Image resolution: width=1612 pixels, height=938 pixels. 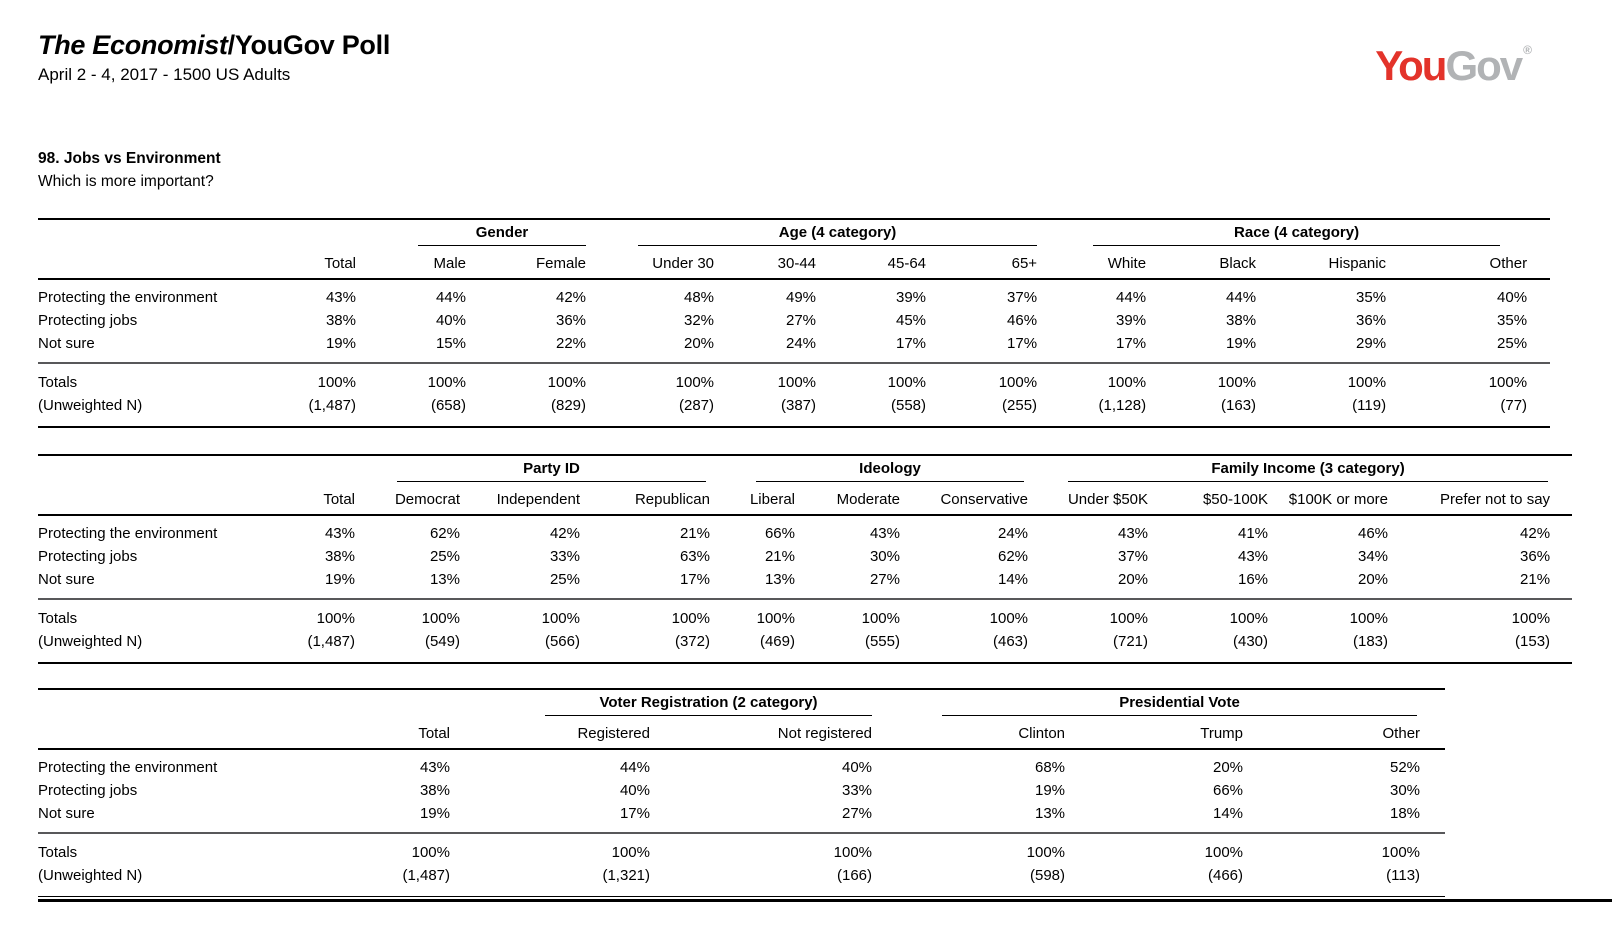 I want to click on unweighted-cell: (153), so click(x=1533, y=642).